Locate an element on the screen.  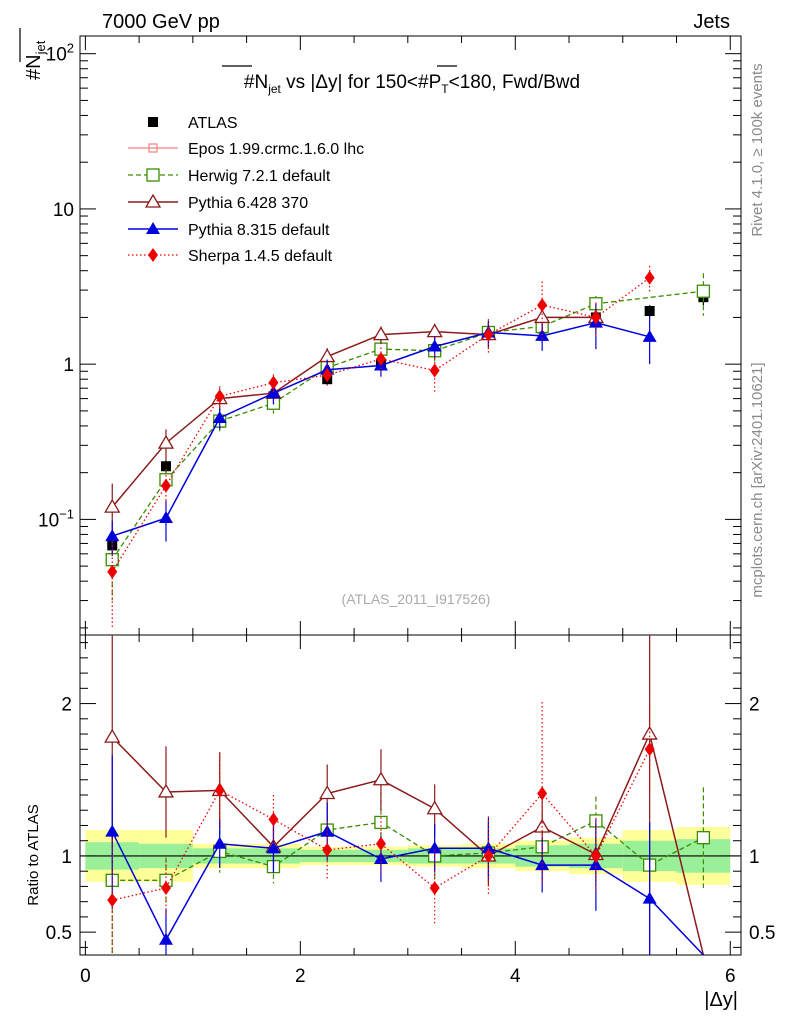
legend-sherpa-marker is located at coordinates (153, 255).